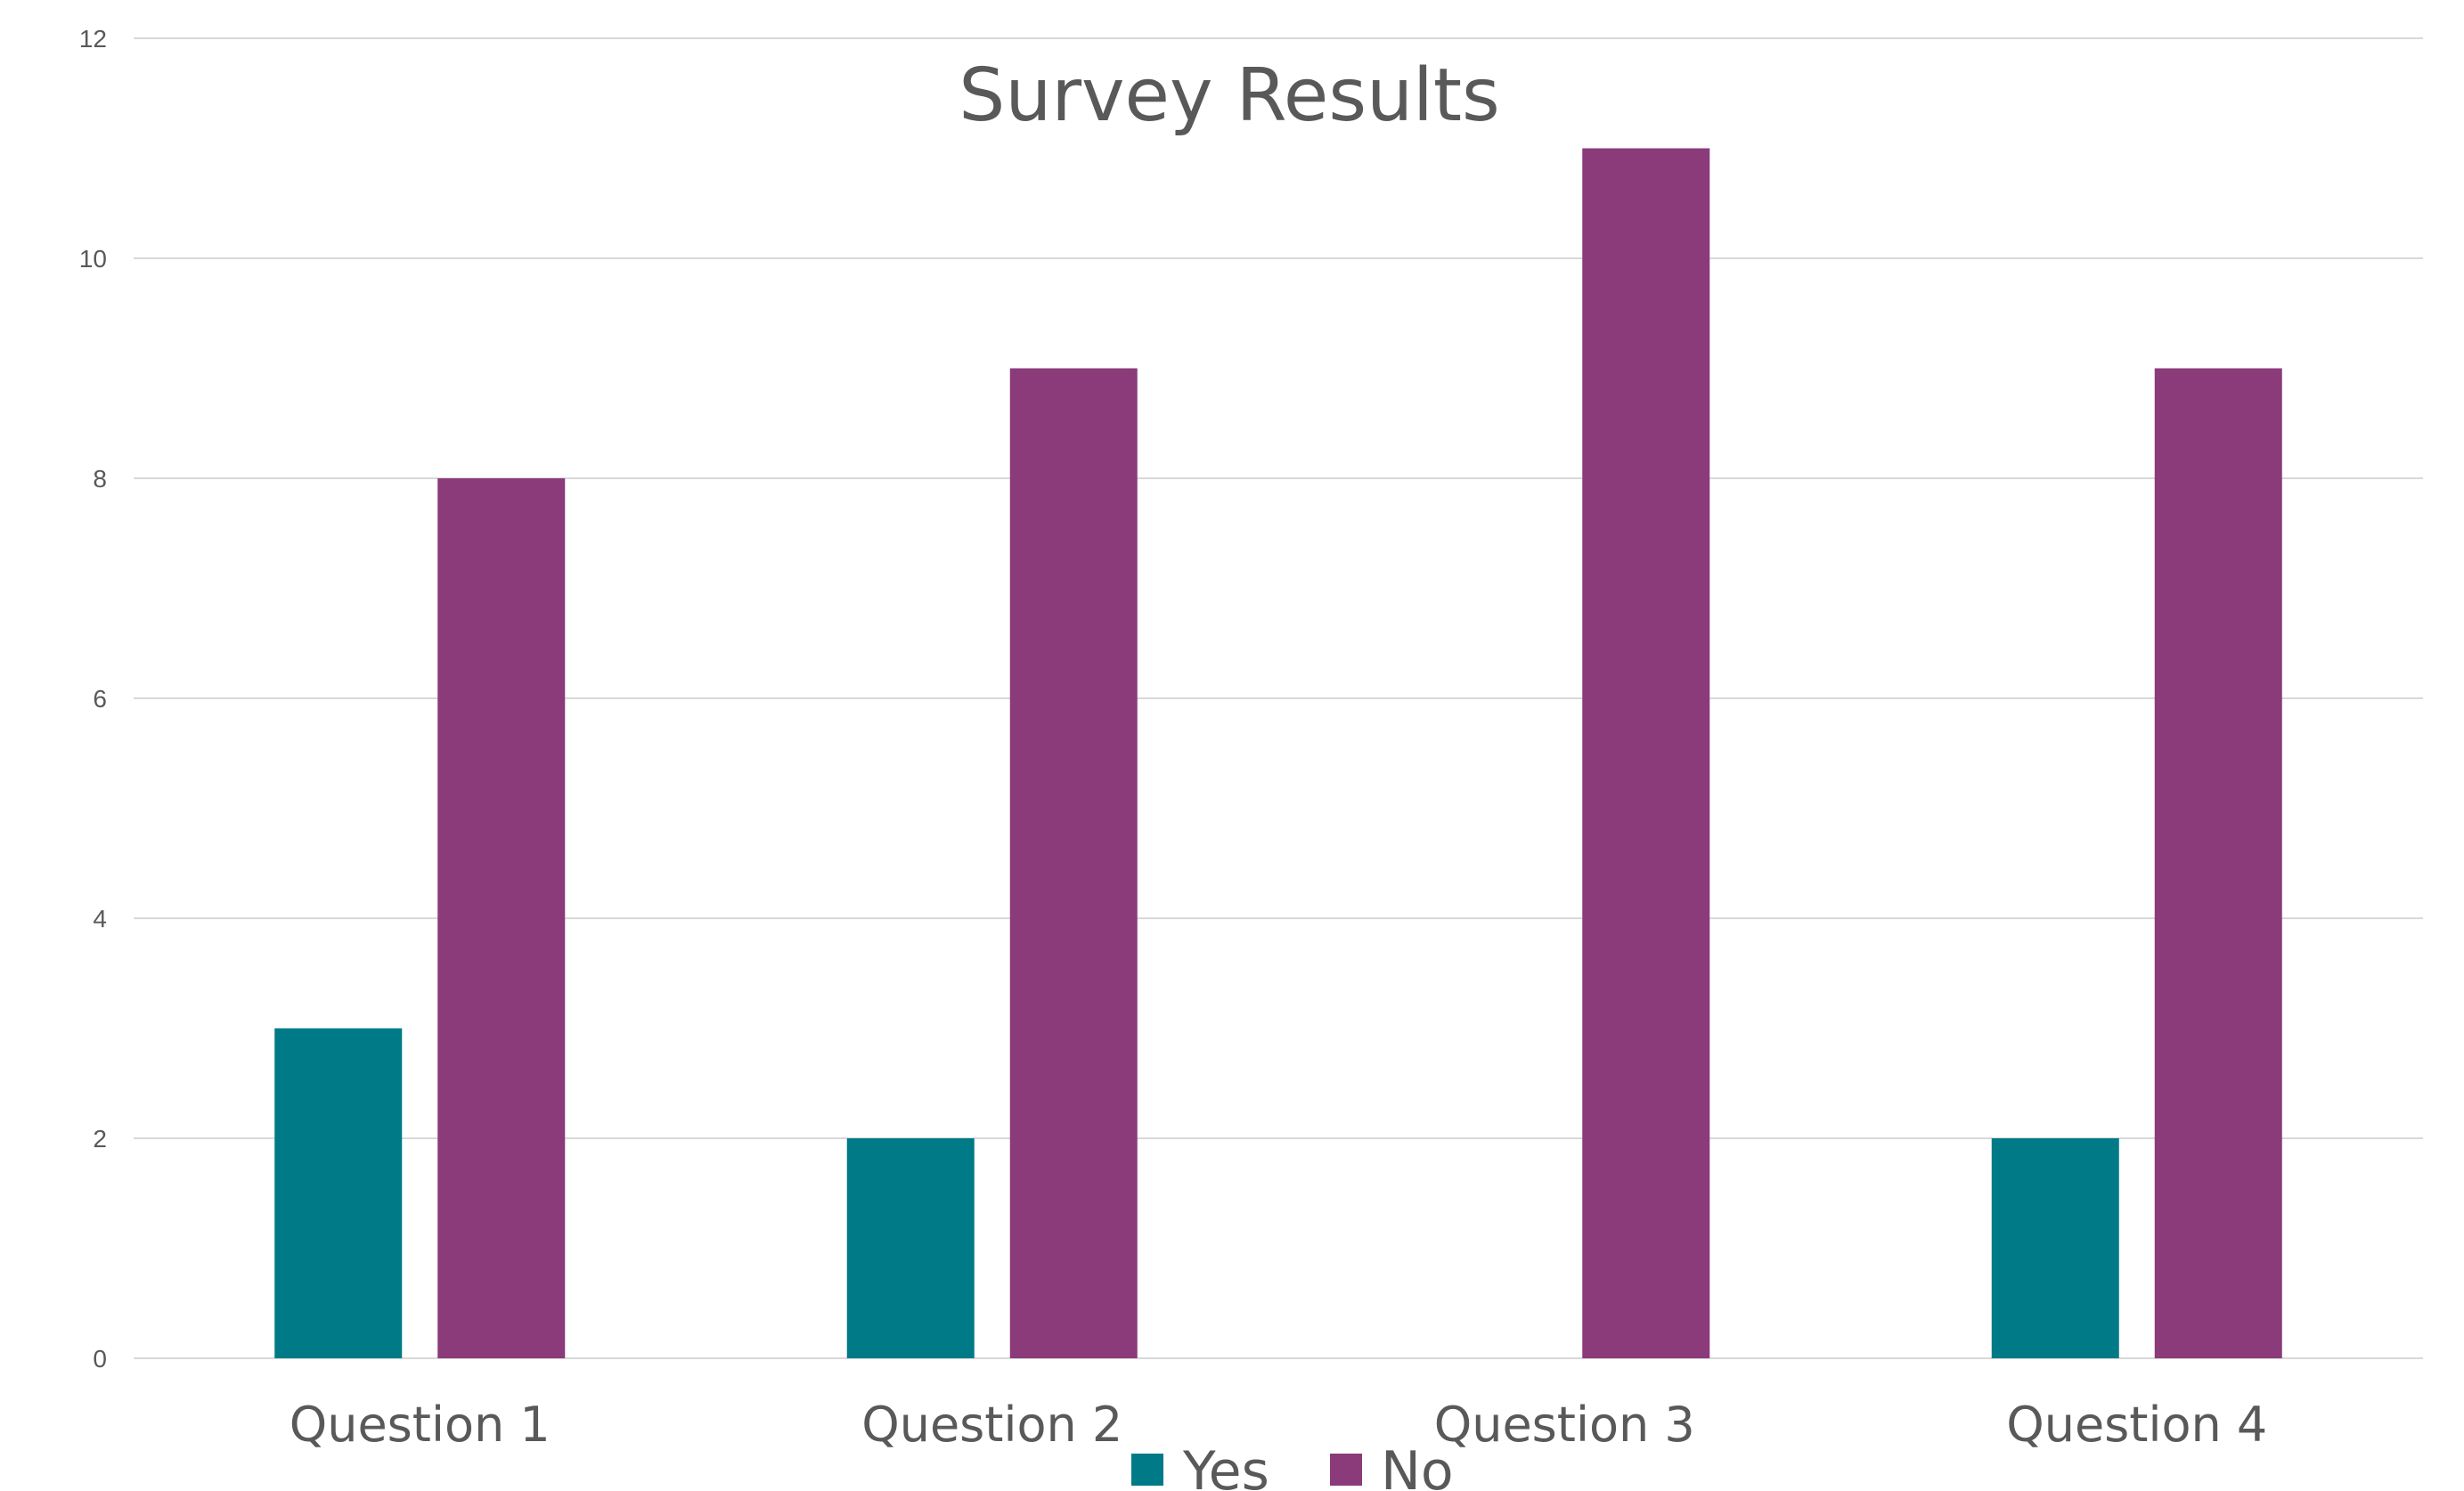 The width and height of the screenshot is (2464, 1491). I want to click on y-axis-ticks: 0 2 4 6 8 10 12, so click(93, 699).